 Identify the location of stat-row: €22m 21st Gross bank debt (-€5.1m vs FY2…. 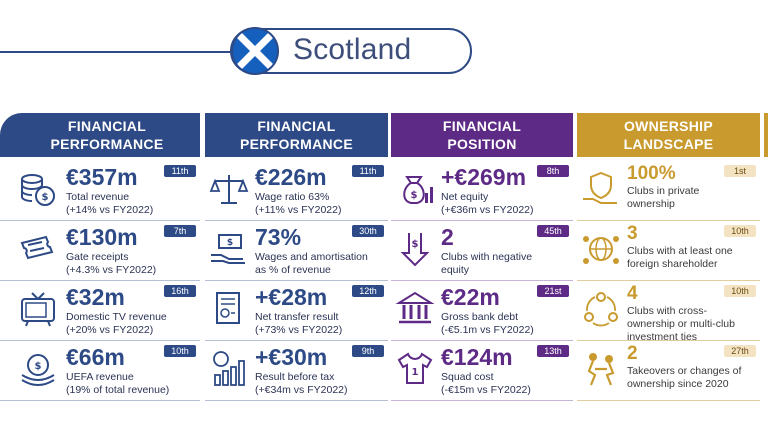
(482, 311).